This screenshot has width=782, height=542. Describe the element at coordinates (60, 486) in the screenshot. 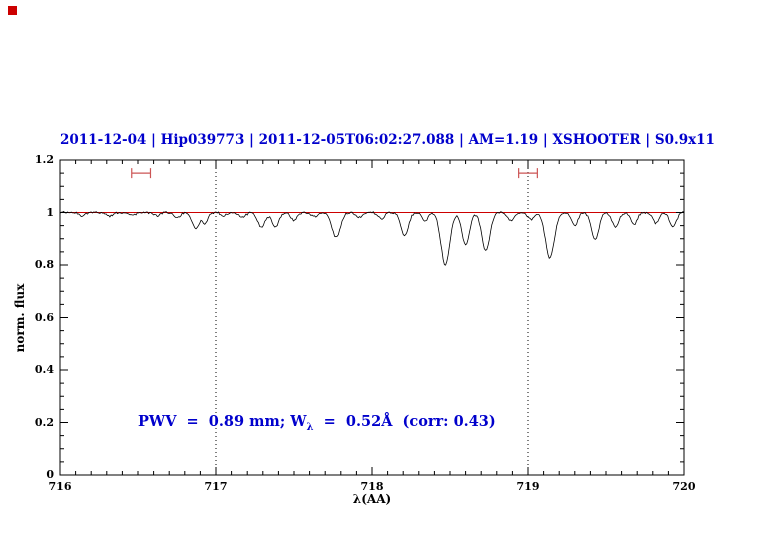

I see `x-tick-label: 716` at that location.